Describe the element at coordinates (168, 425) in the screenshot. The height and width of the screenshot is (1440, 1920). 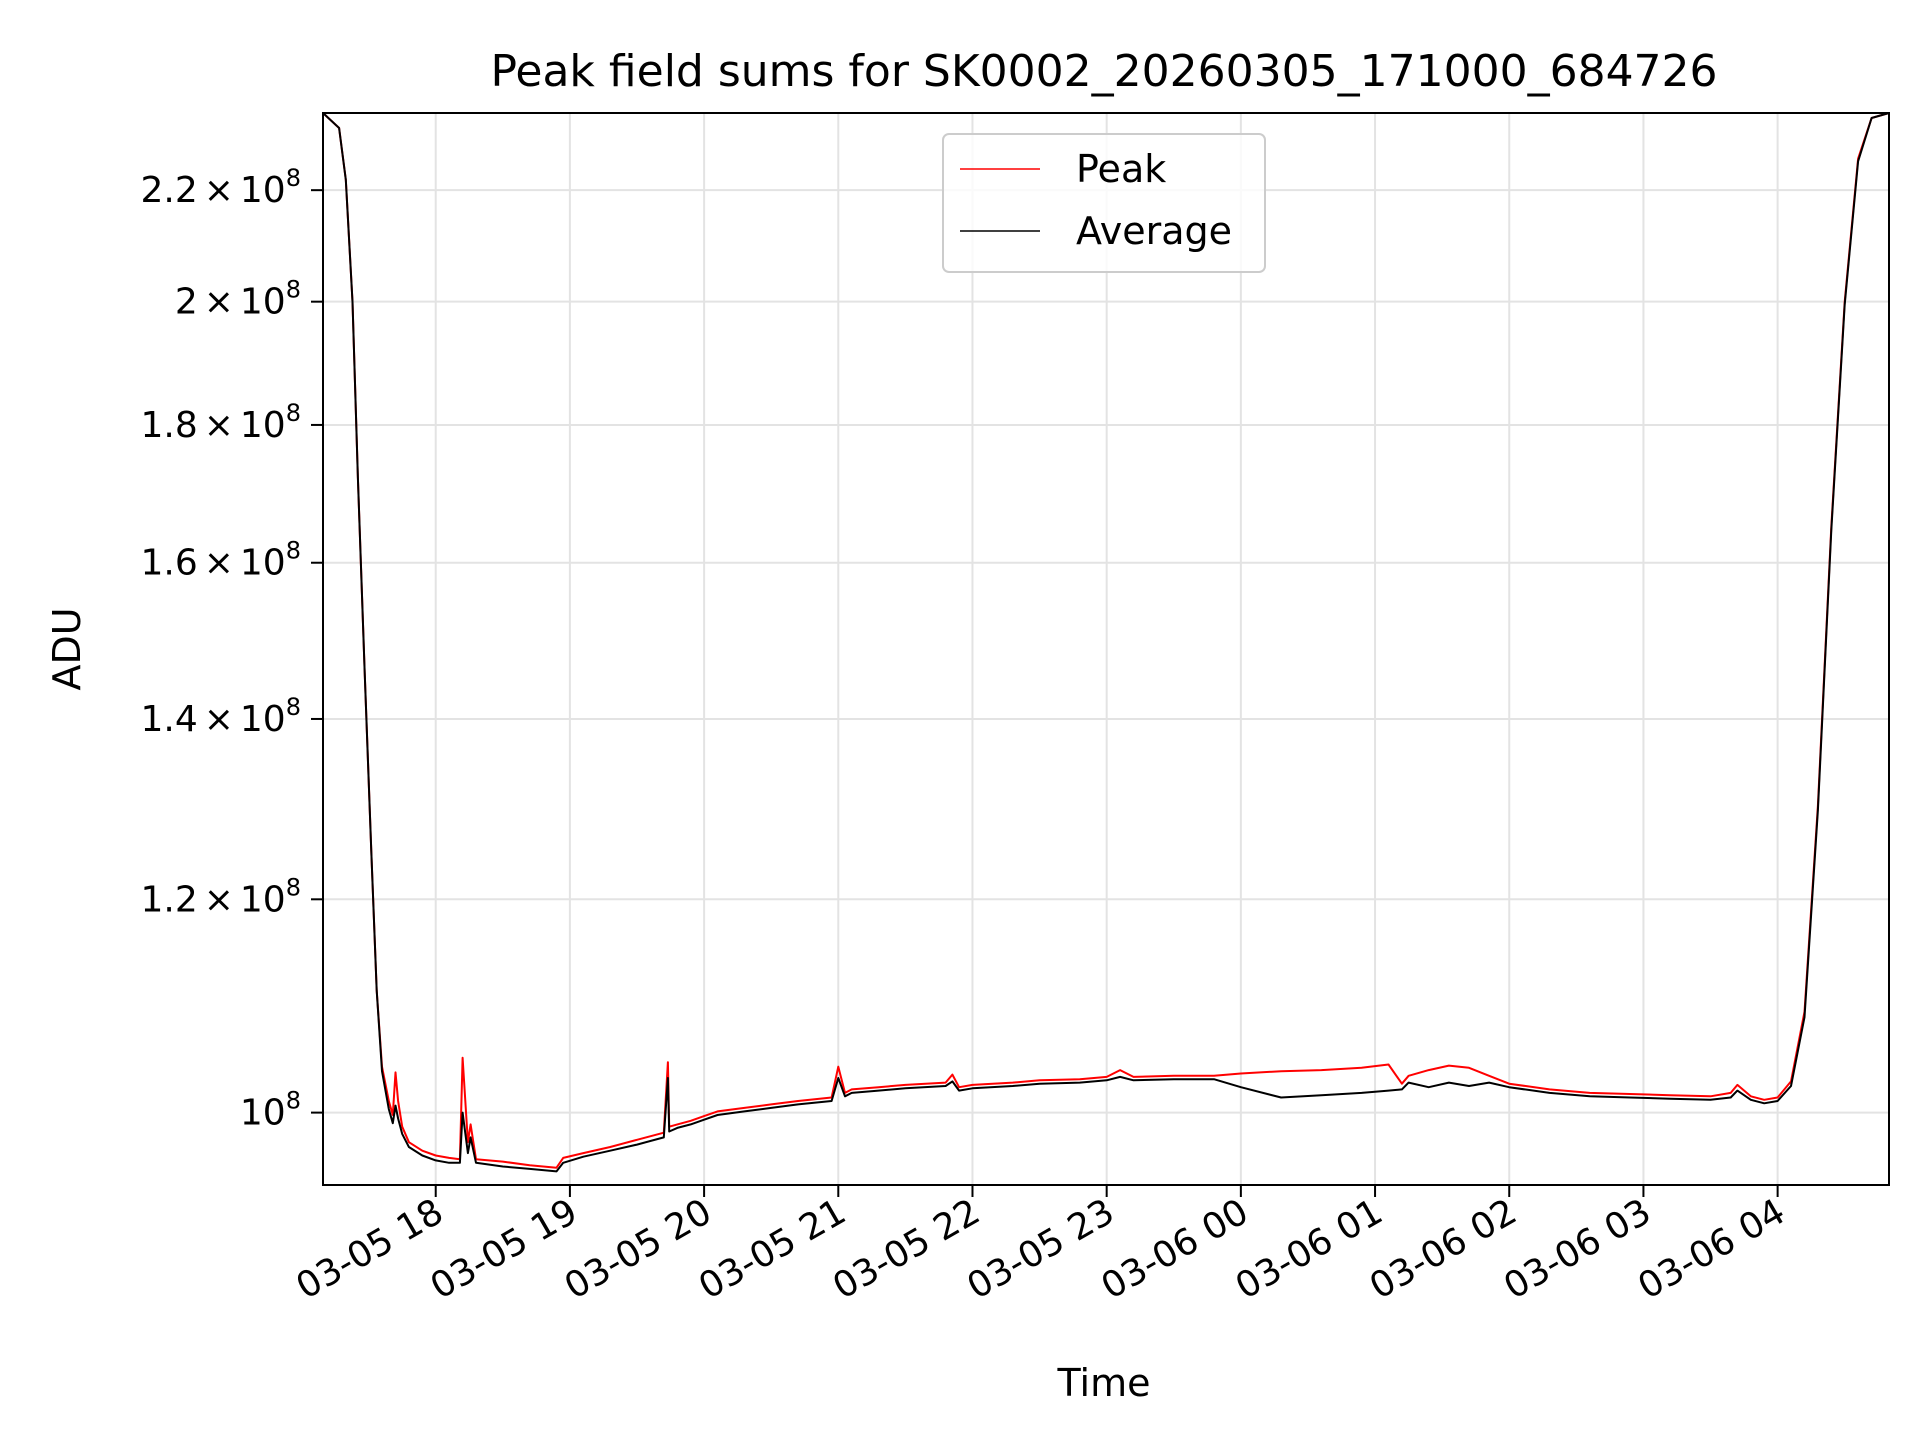
I see `y-tick-mantissa: 1.8` at that location.